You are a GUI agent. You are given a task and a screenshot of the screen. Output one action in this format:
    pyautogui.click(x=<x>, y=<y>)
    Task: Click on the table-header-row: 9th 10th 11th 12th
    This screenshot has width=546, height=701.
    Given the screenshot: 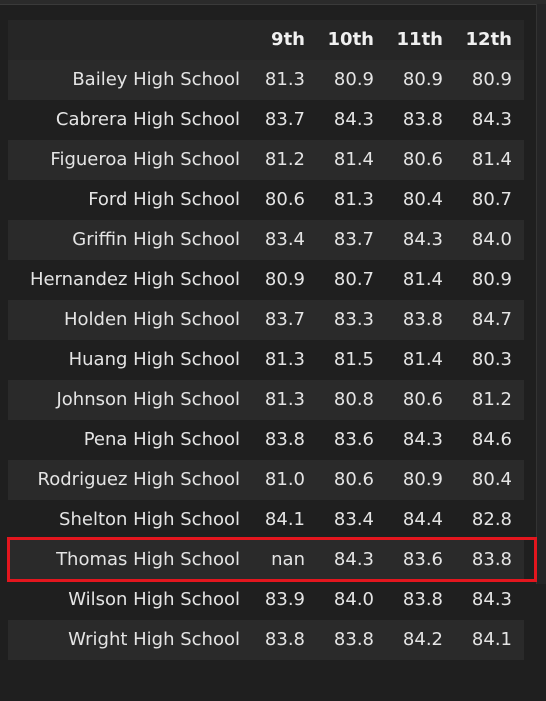 What is the action you would take?
    pyautogui.click(x=266, y=40)
    